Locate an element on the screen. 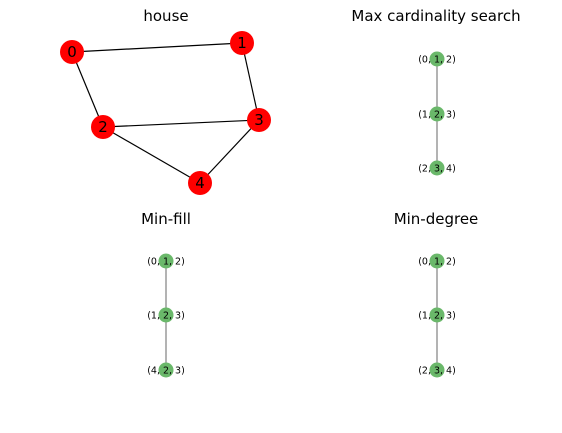 Image resolution: width=562 pixels, height=433 pixels. house-node-label-2: 2 is located at coordinates (103, 127).